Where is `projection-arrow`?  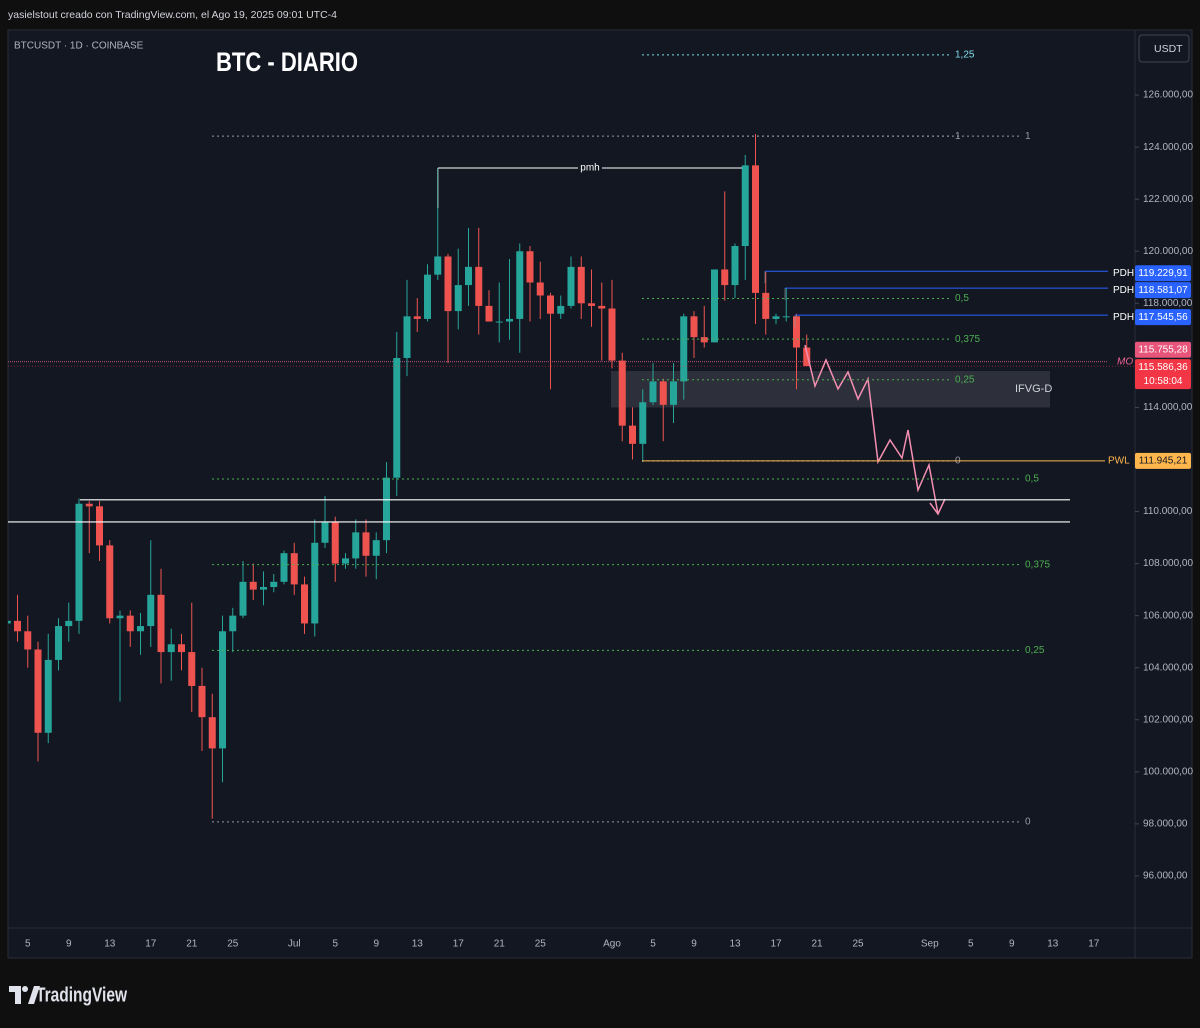 projection-arrow is located at coordinates (937, 507).